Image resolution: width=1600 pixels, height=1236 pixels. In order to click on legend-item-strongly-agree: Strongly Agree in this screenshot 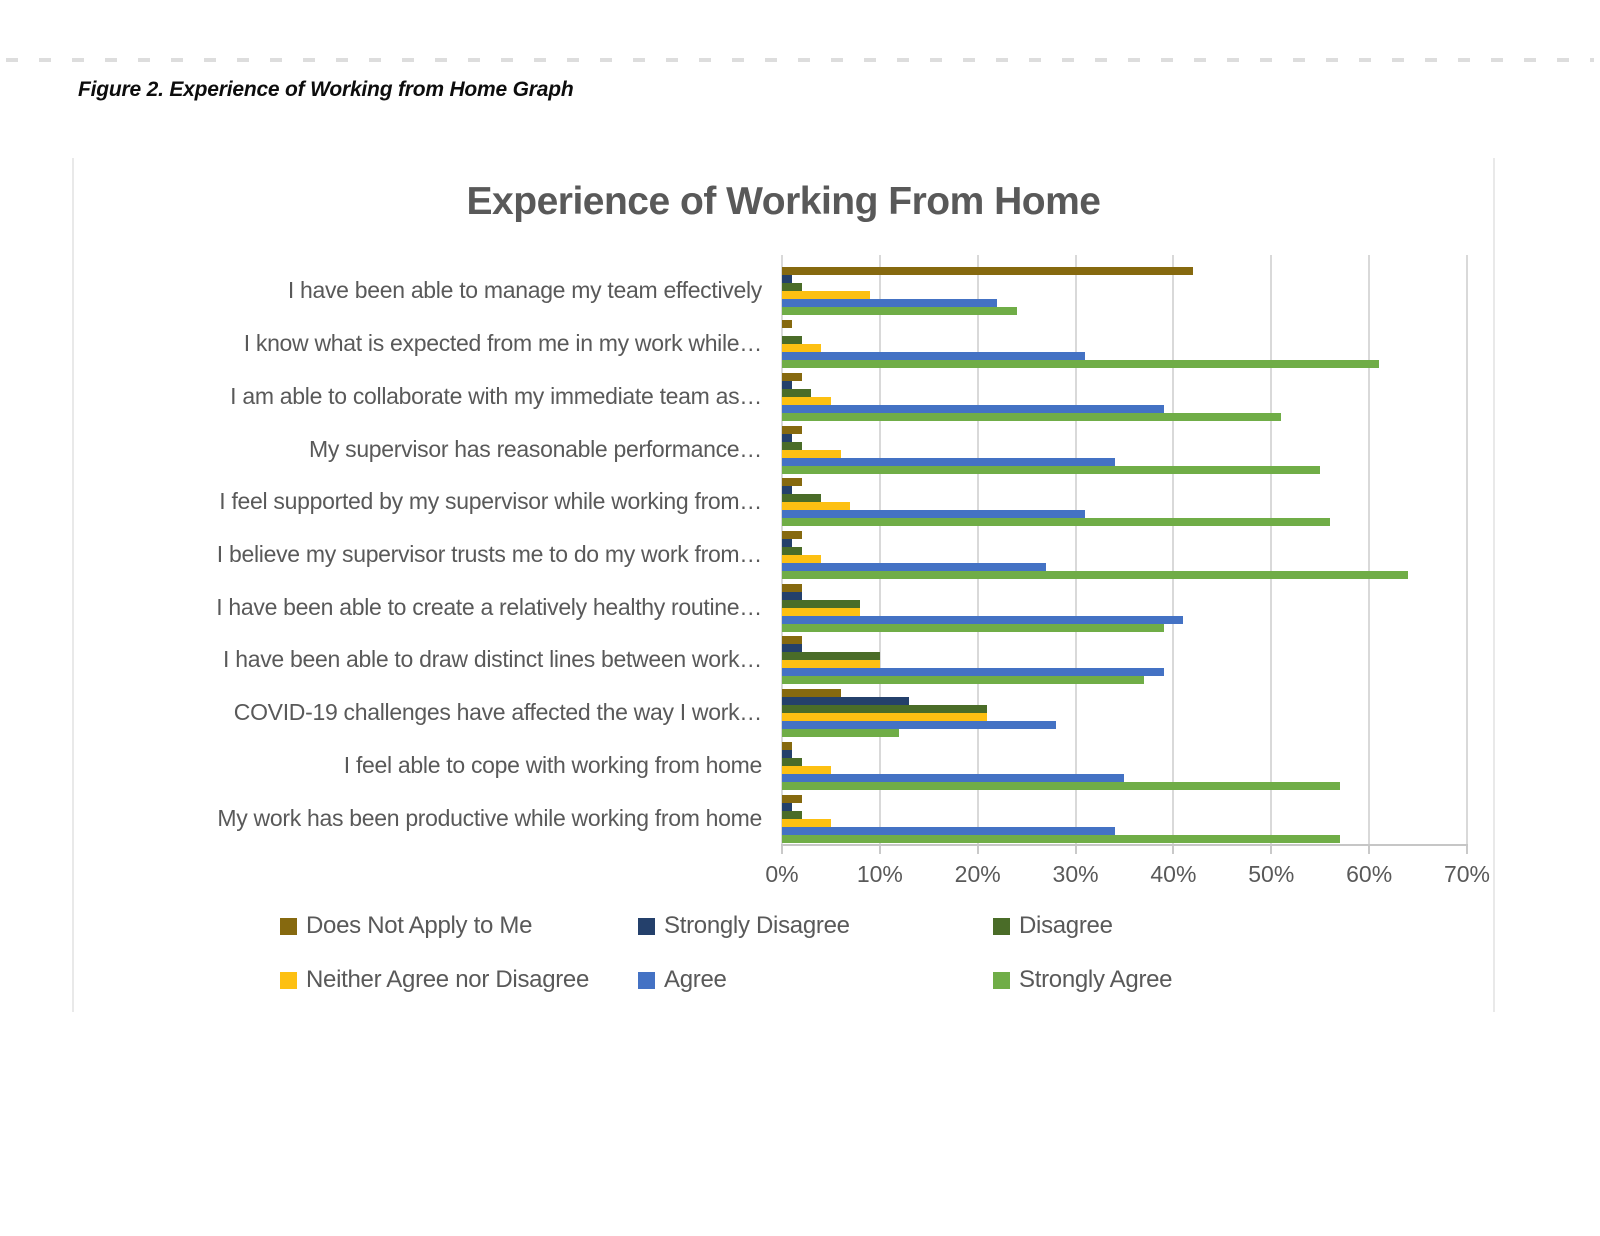, I will do `click(1083, 980)`.